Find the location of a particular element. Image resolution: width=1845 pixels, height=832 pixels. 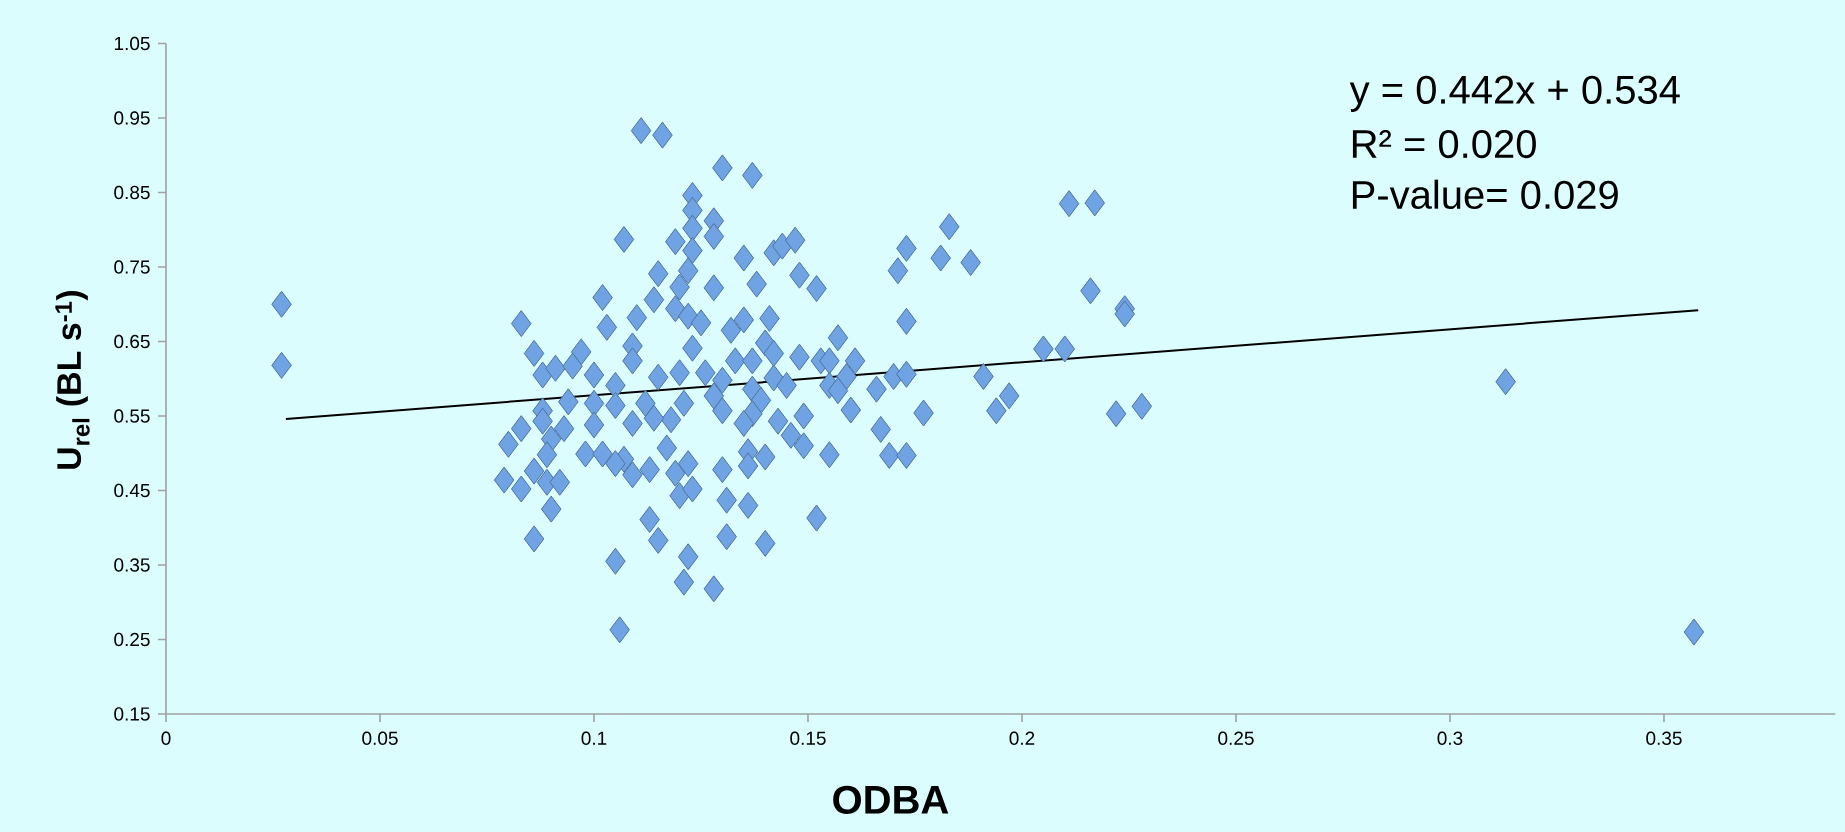

x-tick-label: 0.3 is located at coordinates (1450, 738).